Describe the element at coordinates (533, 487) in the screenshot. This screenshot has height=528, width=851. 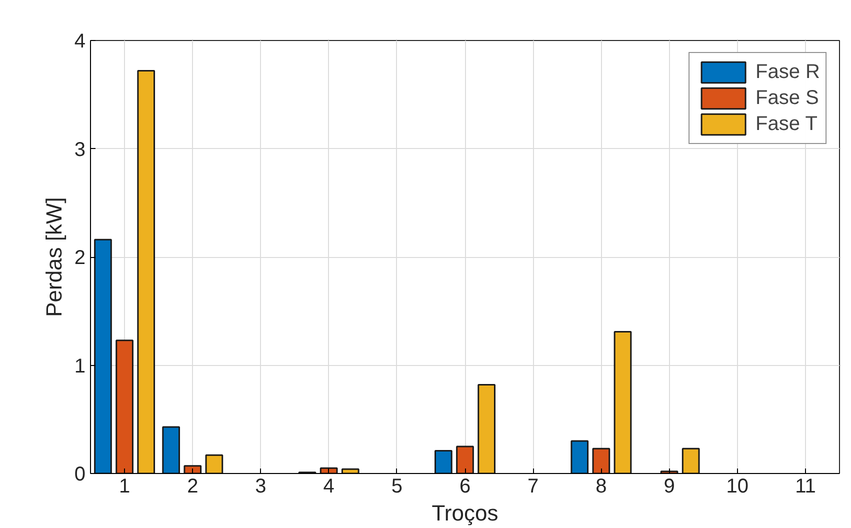
I see `x-tick-label: 7` at that location.